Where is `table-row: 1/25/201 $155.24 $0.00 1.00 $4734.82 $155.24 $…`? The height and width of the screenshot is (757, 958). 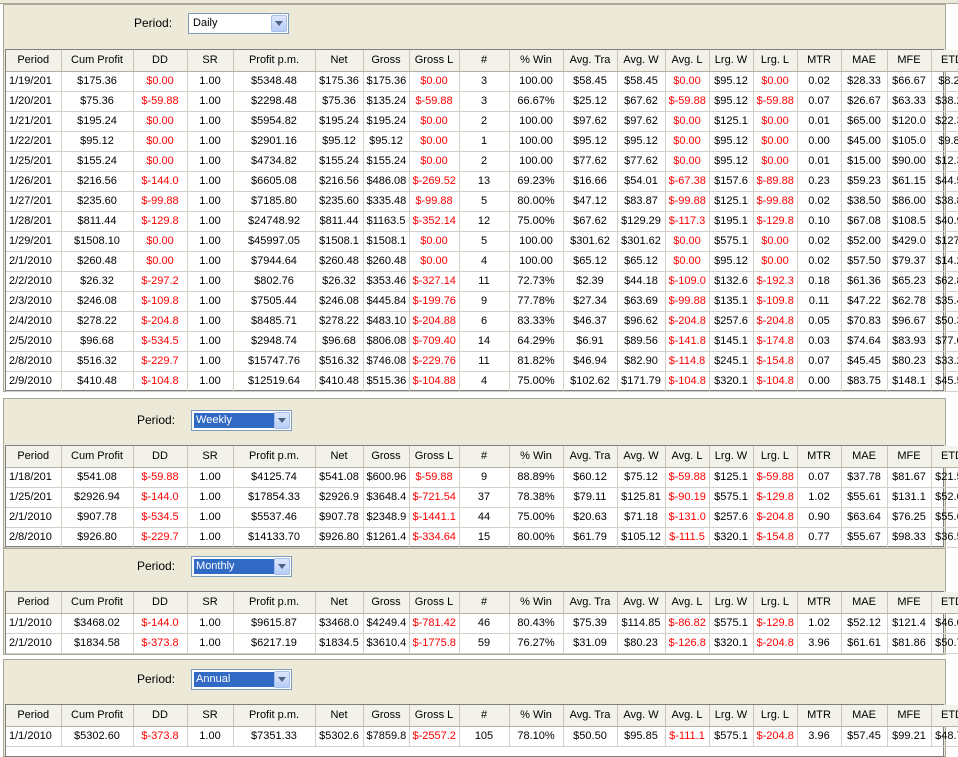
table-row: 1/25/201 $155.24 $0.00 1.00 $4734.82 $155.24 $… is located at coordinates (482, 161).